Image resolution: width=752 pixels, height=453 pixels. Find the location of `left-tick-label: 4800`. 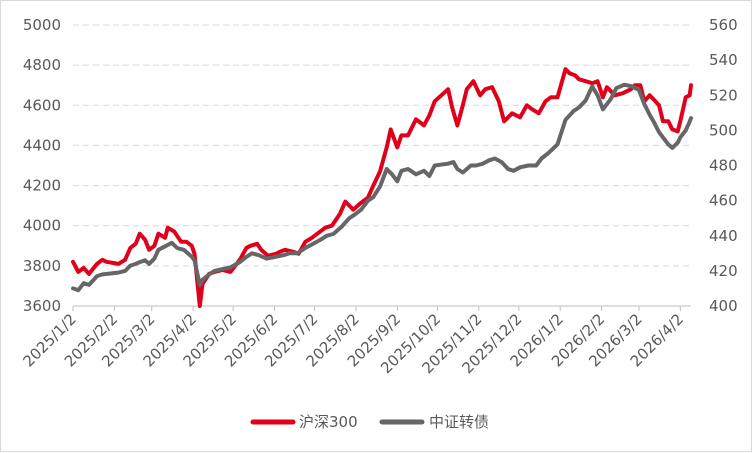

left-tick-label: 4800 is located at coordinates (42, 65).